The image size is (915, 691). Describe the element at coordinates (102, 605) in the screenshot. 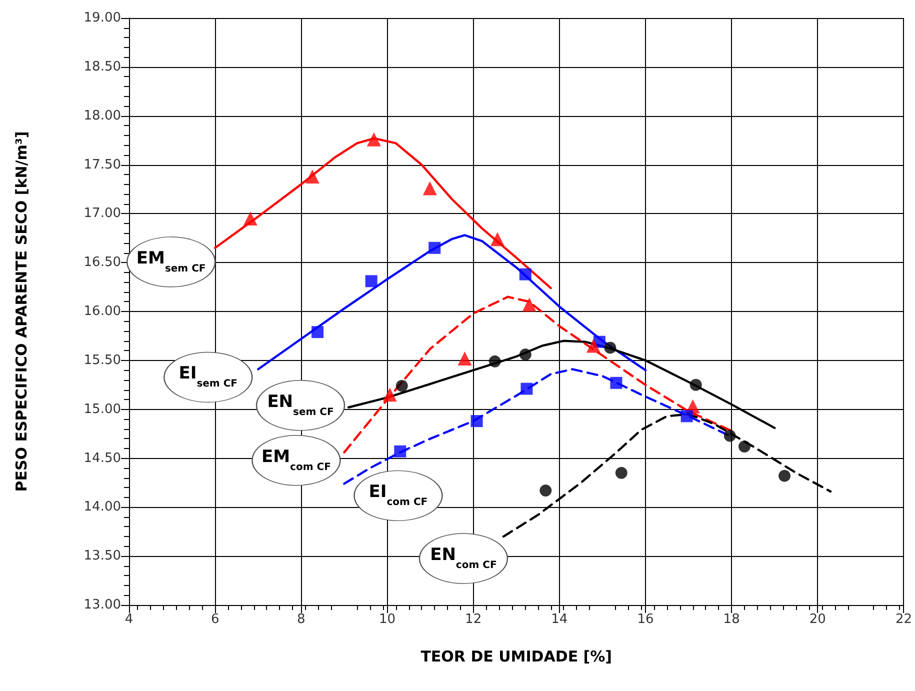

I see `y-tick-label: 13.00` at that location.